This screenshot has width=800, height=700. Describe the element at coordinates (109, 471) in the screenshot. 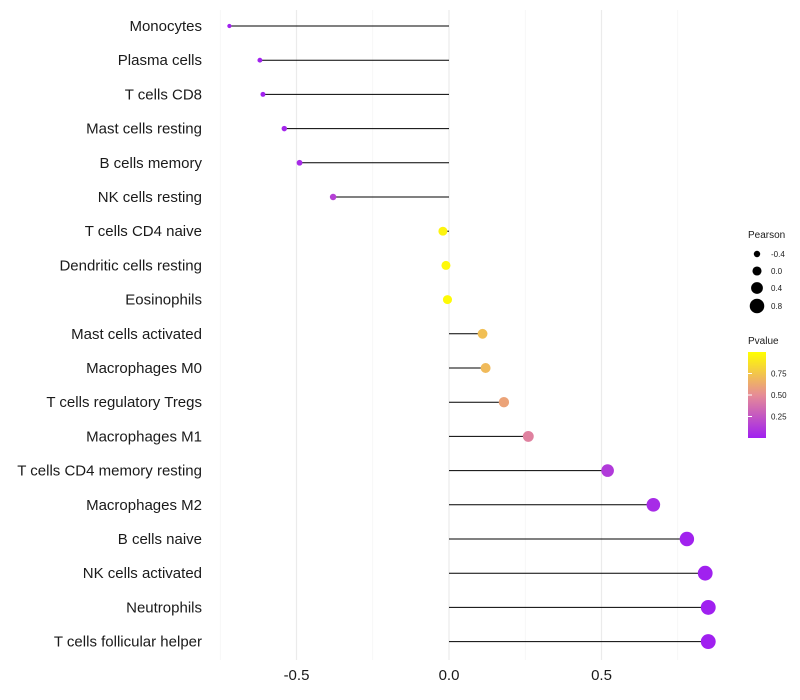

I see `category-label: T cells CD4 memory resting` at that location.